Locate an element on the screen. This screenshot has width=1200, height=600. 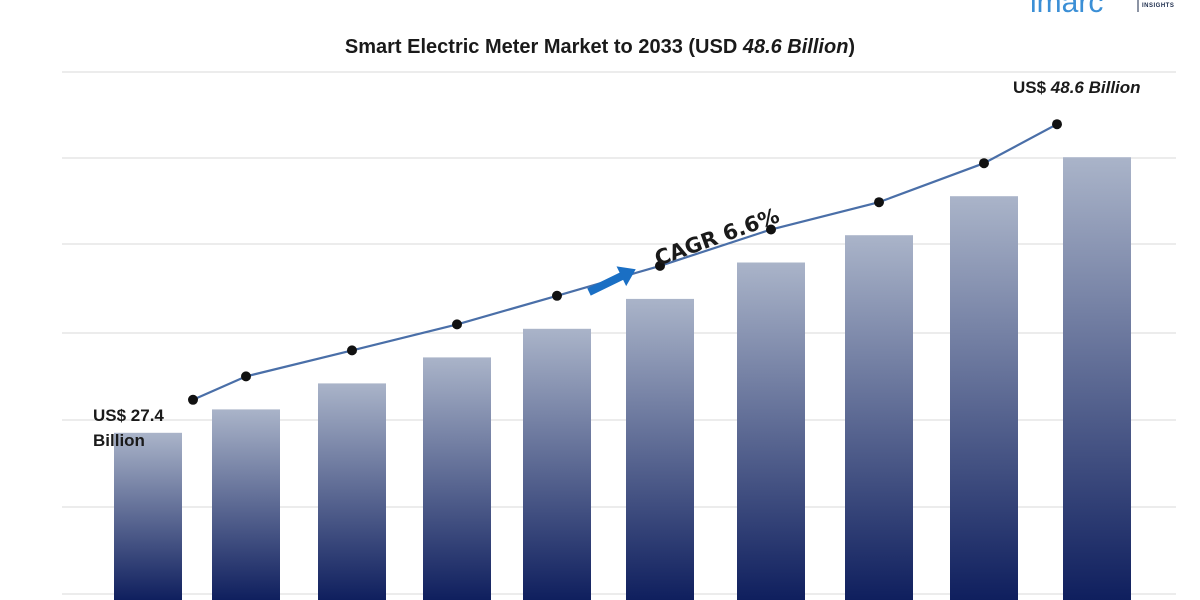
brand-logo: imarc INSIGHTS is located at coordinates (1102, 9).